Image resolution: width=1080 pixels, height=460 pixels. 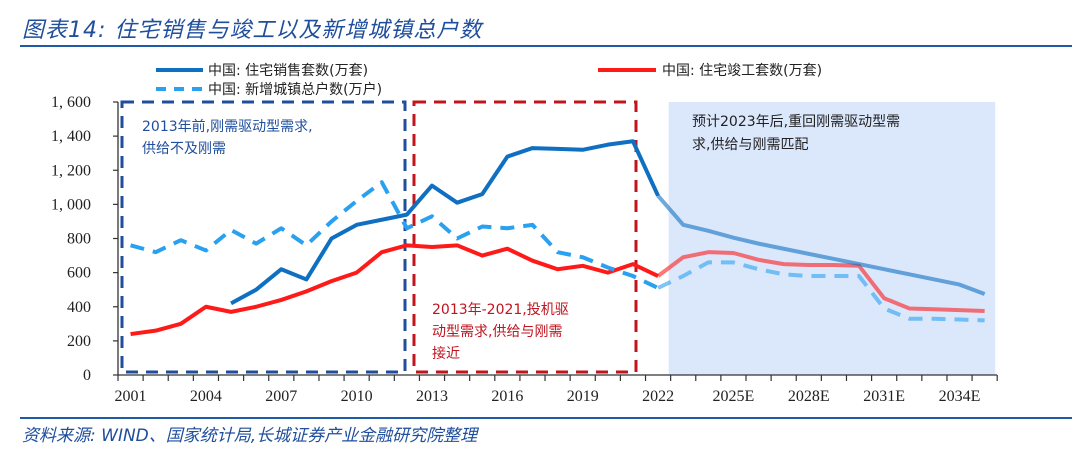 I want to click on series-line-households, so click(x=394, y=235).